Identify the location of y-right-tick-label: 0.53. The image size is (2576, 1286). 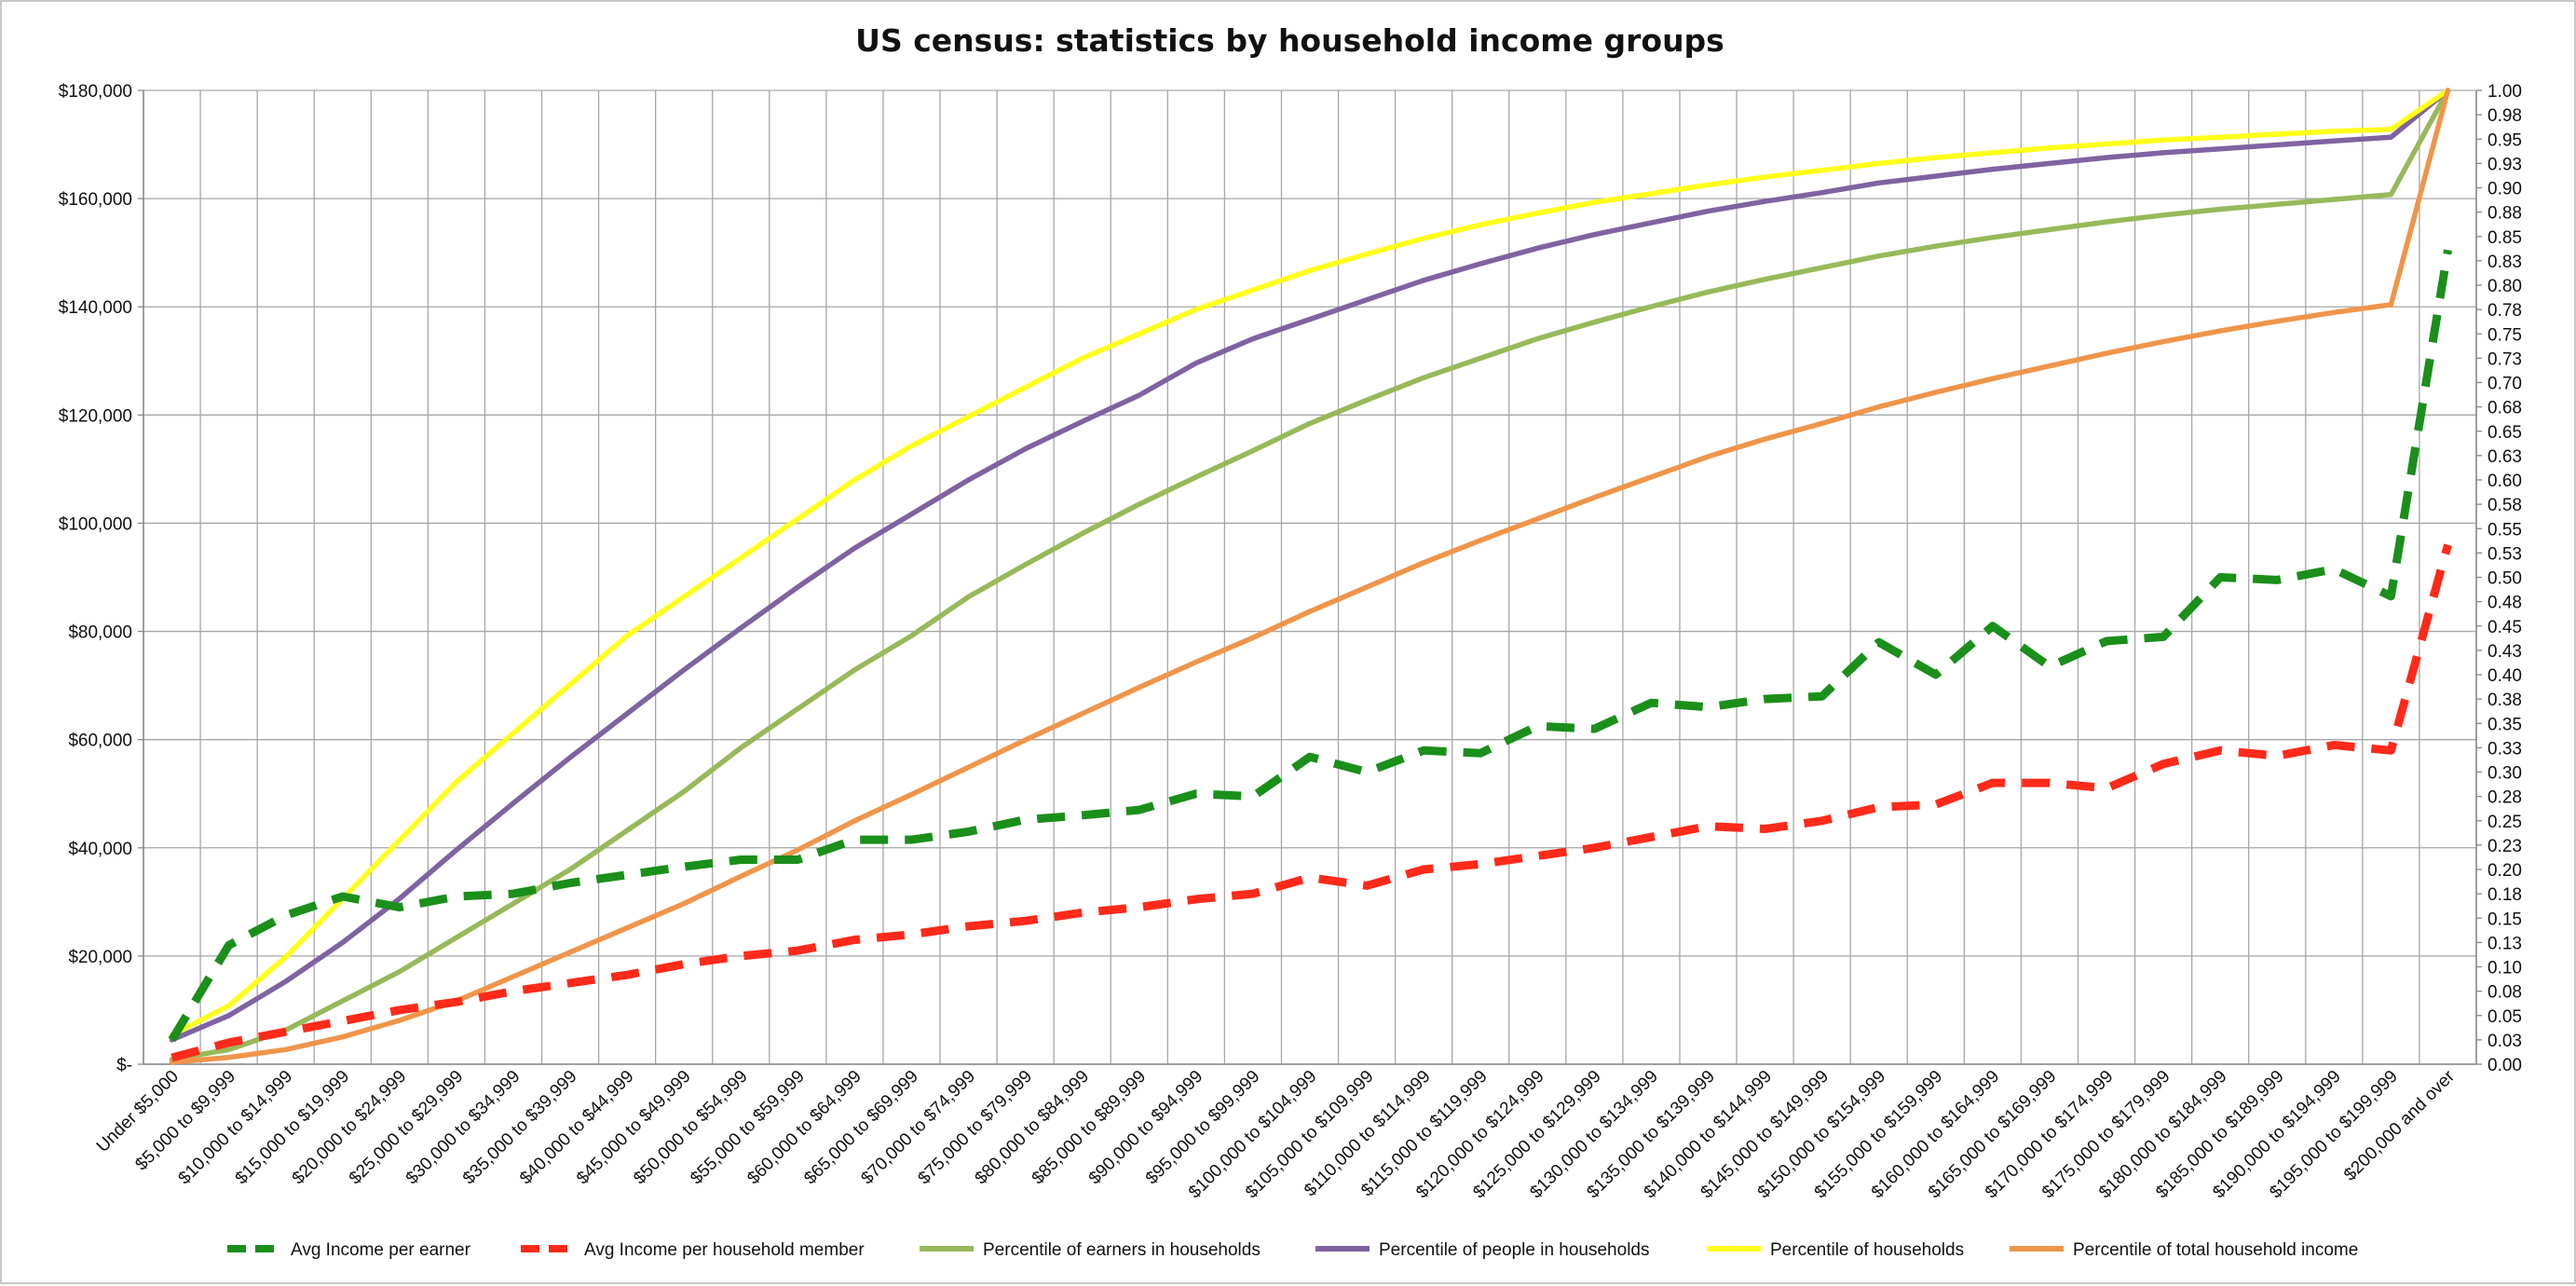
(2504, 554).